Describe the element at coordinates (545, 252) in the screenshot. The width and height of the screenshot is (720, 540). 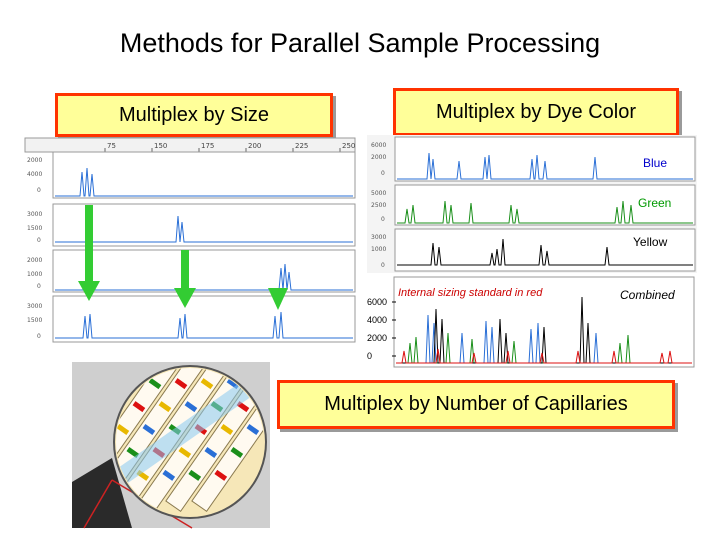
I see `yellow-trace` at that location.